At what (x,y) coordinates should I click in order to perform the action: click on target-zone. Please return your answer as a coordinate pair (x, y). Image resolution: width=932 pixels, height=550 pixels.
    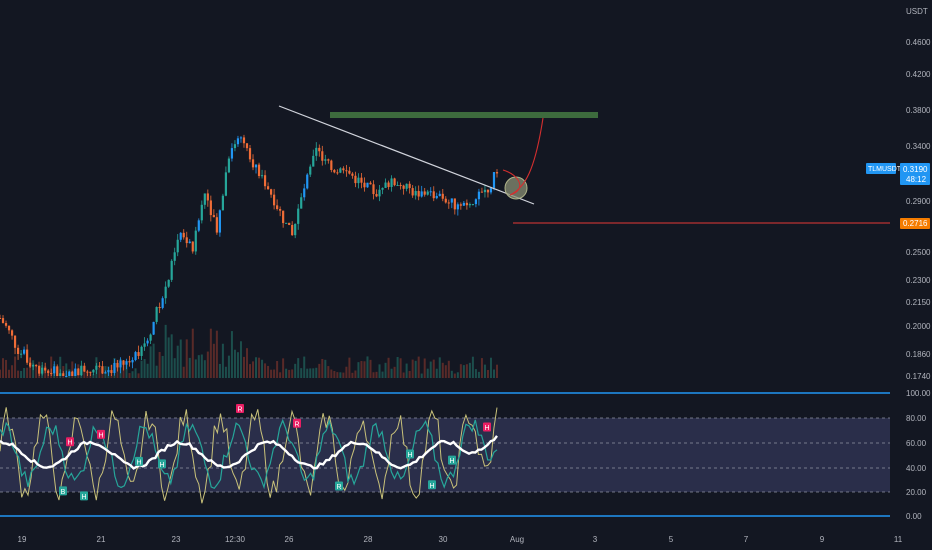
    Looking at the image, I should click on (464, 115).